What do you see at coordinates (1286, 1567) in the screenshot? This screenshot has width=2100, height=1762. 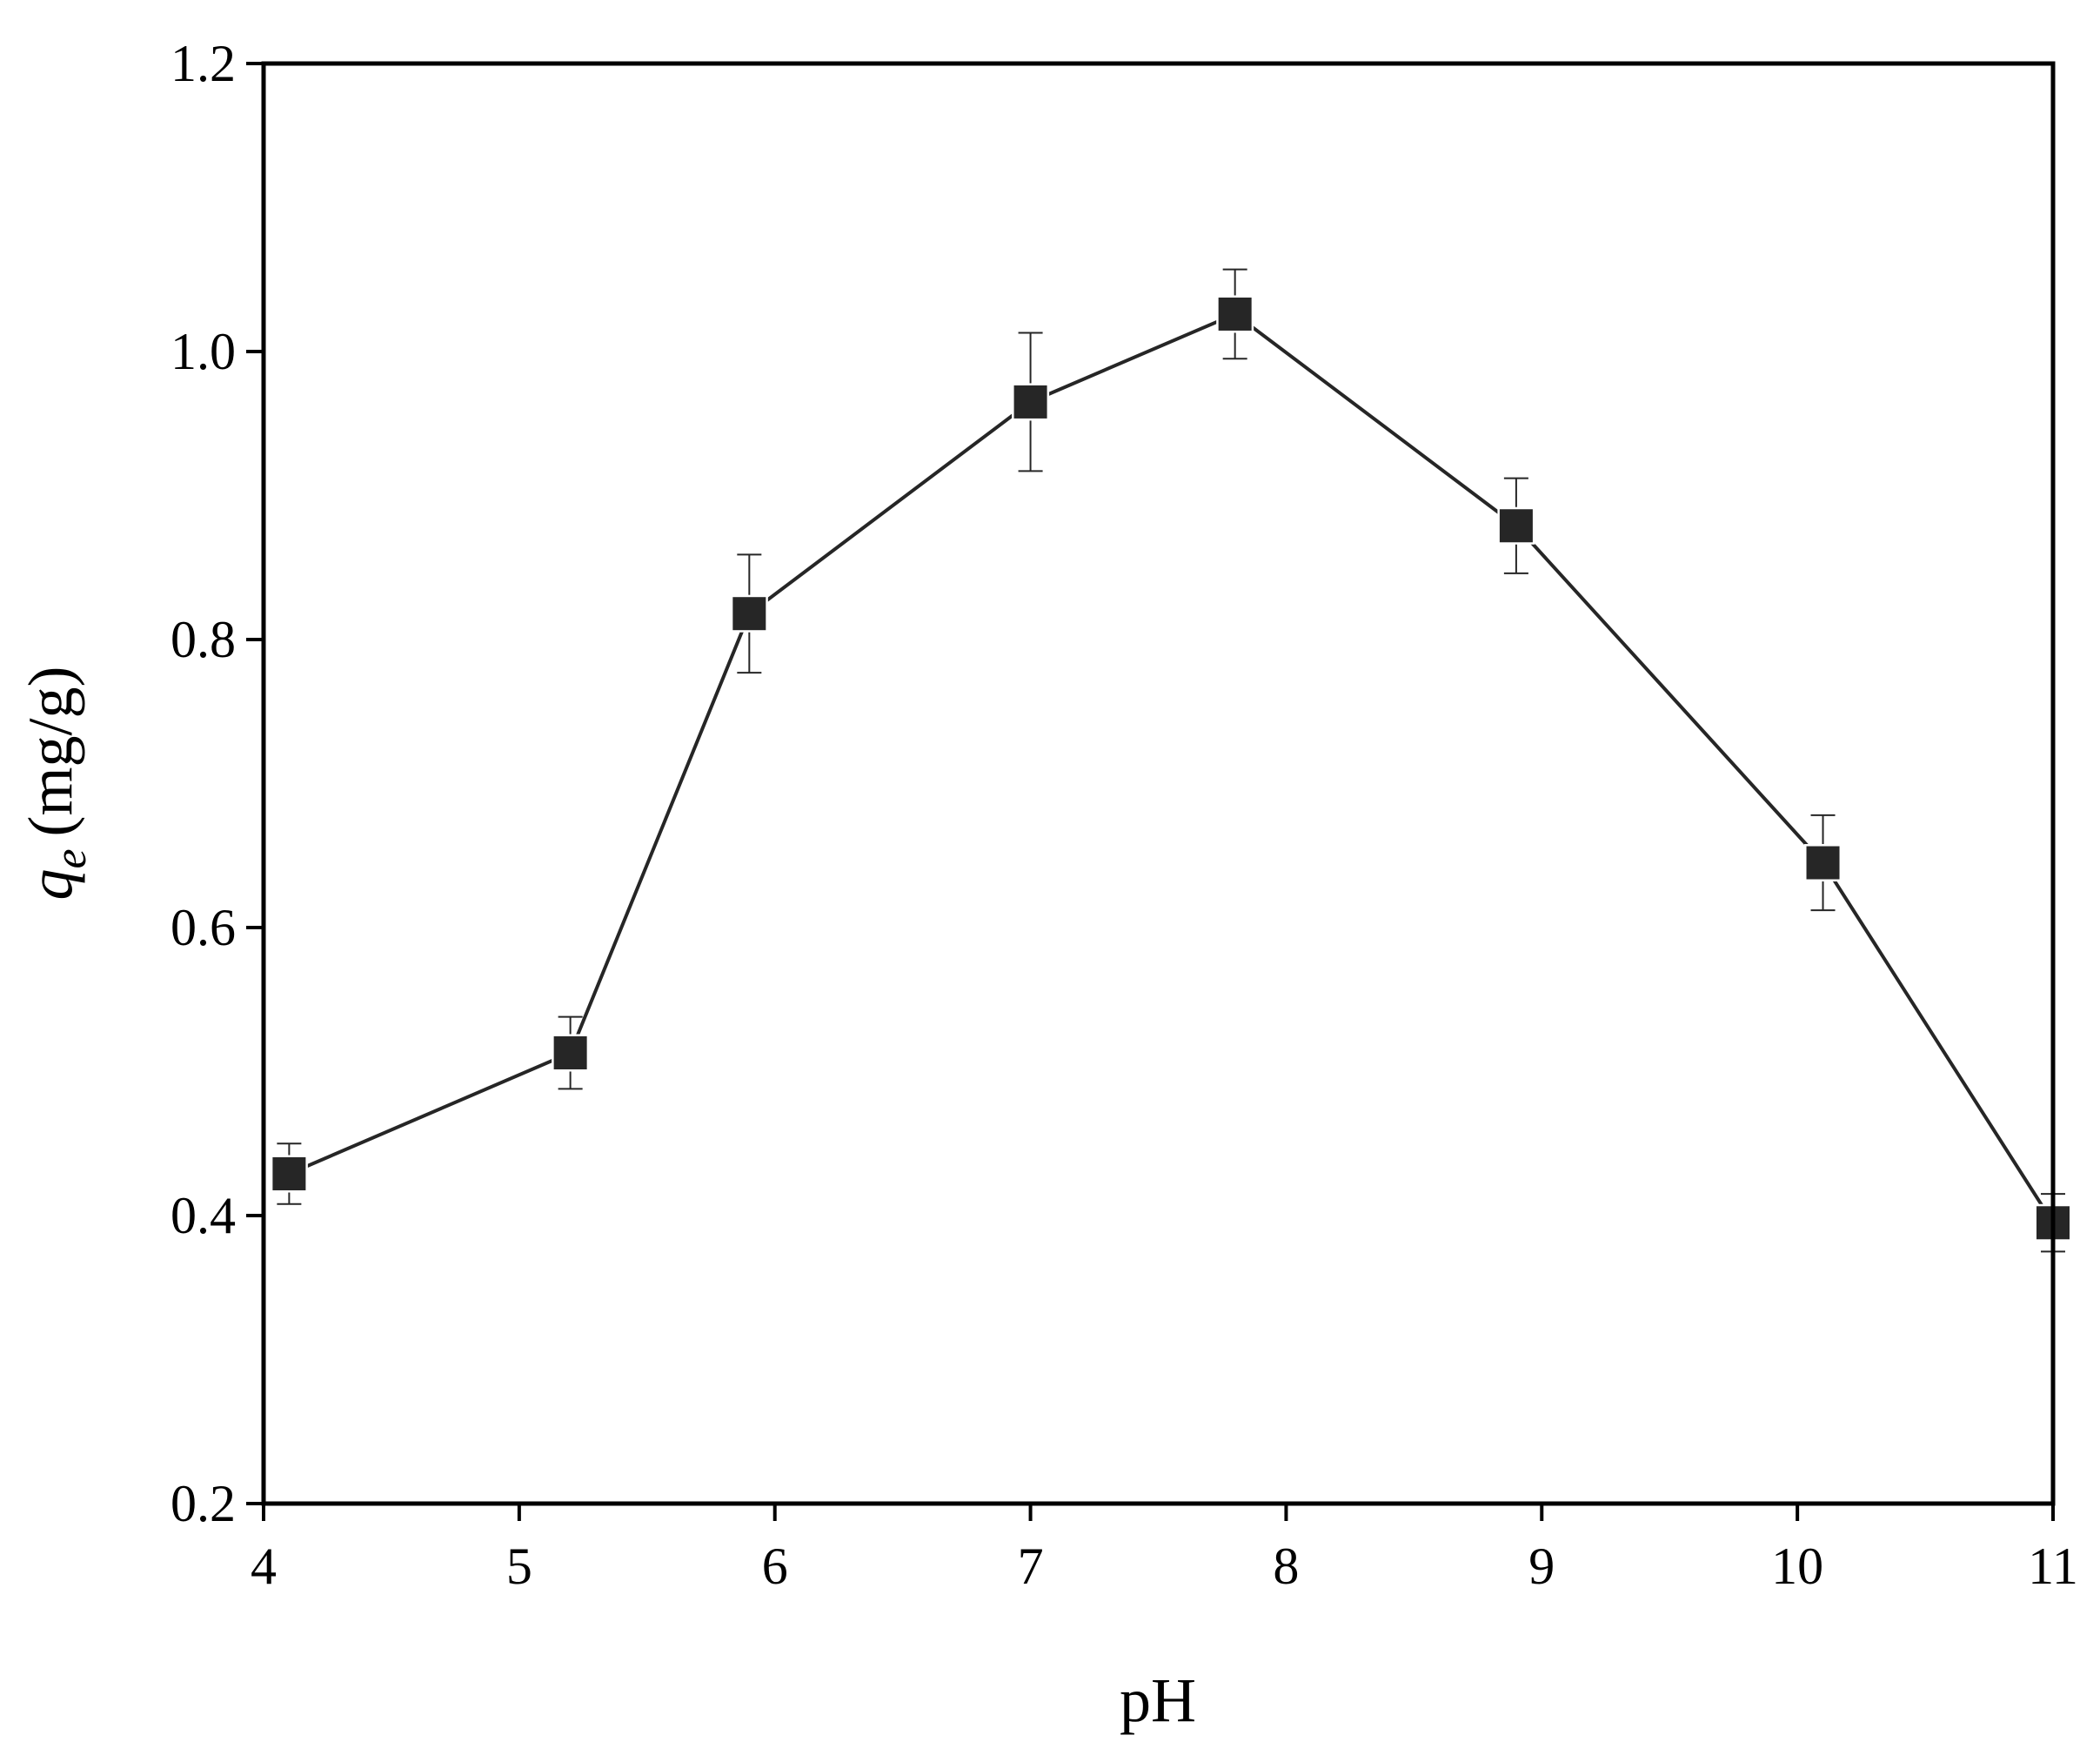 I see `x-tick-label: 8` at bounding box center [1286, 1567].